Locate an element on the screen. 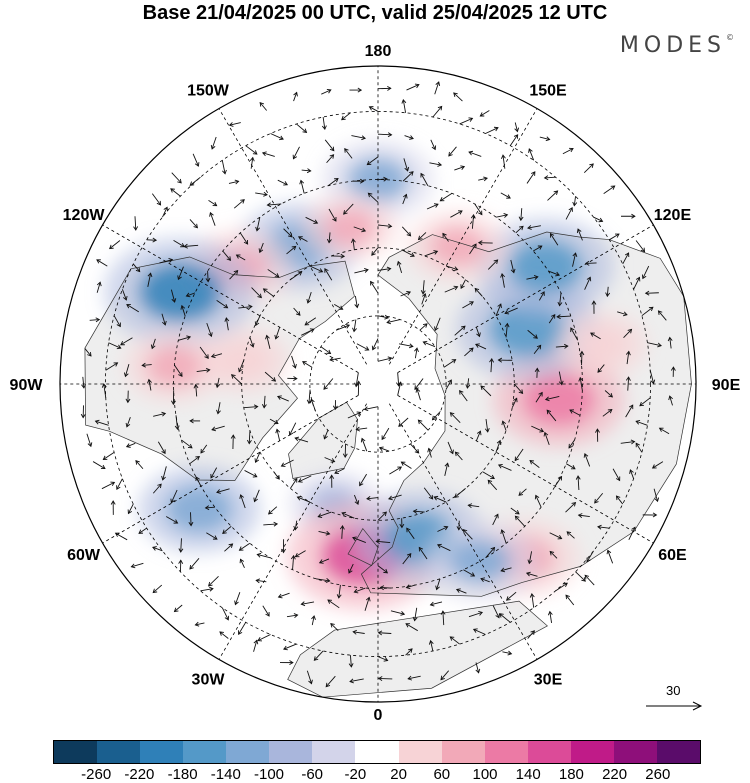 Image resolution: width=750 pixels, height=783 pixels. colorbar-label: -60 is located at coordinates (312, 774).